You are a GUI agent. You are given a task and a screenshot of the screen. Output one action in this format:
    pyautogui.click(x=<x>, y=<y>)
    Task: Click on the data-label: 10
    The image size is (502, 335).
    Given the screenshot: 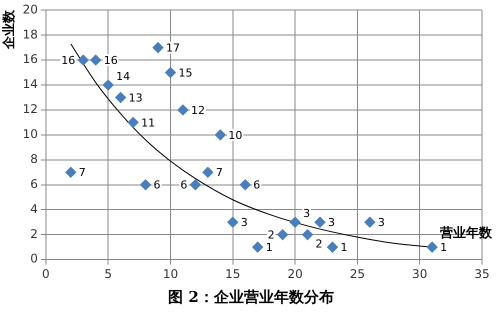 What is the action you would take?
    pyautogui.click(x=235, y=135)
    